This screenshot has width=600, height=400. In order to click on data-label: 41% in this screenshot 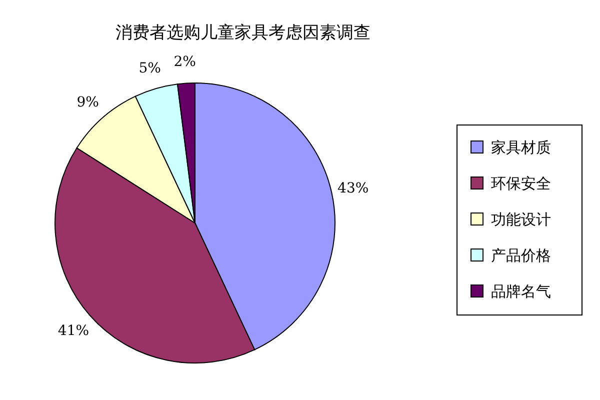, I will do `click(74, 331)`.